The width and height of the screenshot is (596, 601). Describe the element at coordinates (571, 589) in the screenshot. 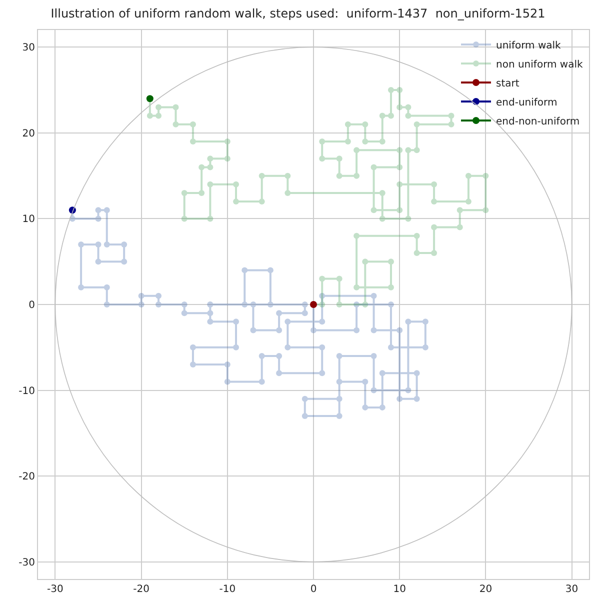

I see `x-tick-label: 30` at that location.